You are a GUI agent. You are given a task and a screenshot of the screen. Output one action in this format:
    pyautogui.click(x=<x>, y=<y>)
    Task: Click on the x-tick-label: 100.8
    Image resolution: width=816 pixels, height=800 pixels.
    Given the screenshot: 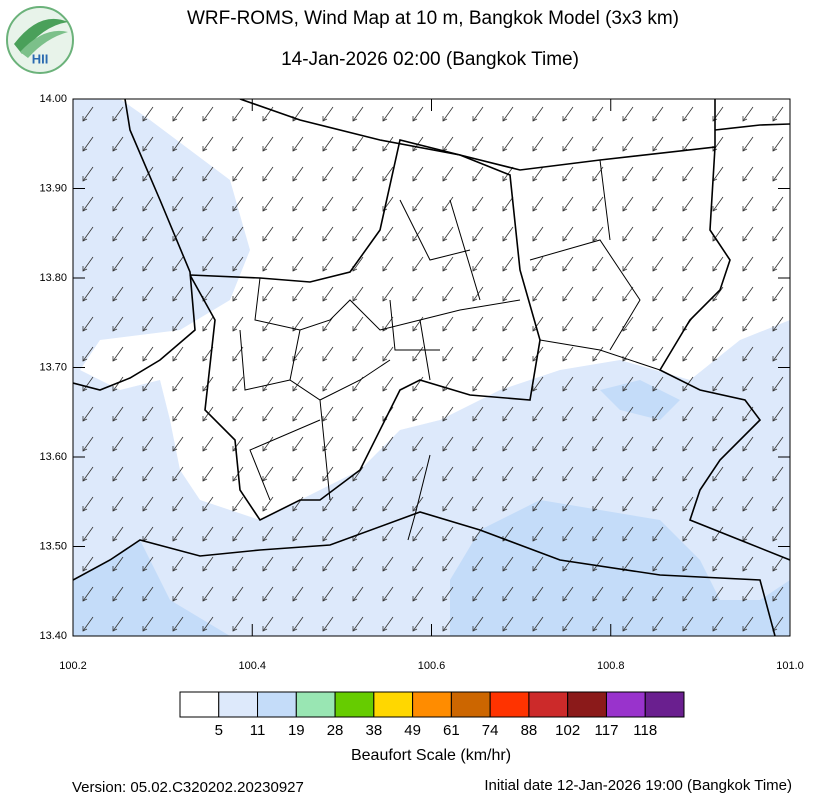 What is the action you would take?
    pyautogui.click(x=611, y=666)
    